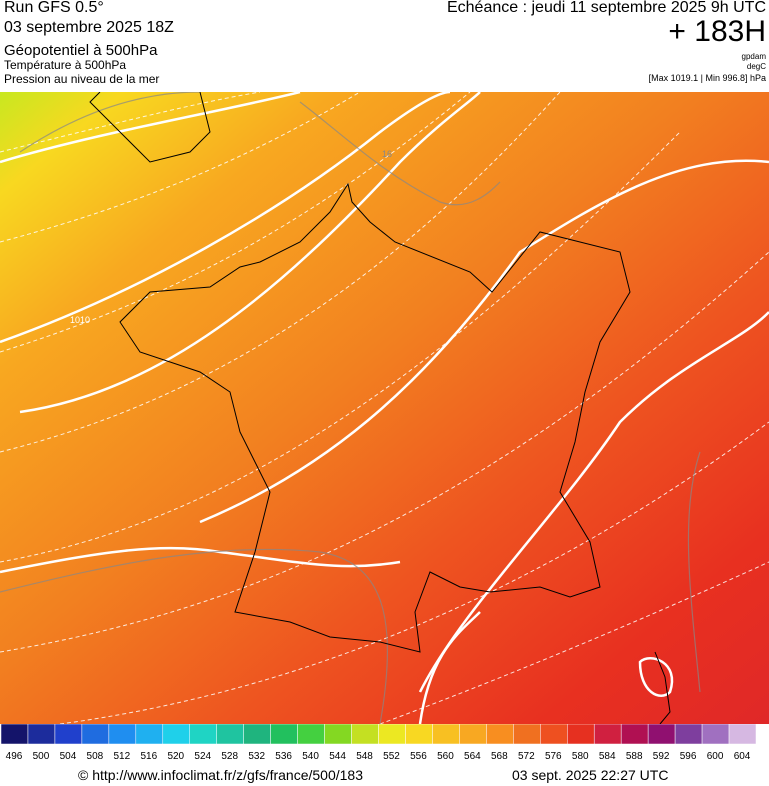  I want to click on scale-label: 516, so click(148, 756).